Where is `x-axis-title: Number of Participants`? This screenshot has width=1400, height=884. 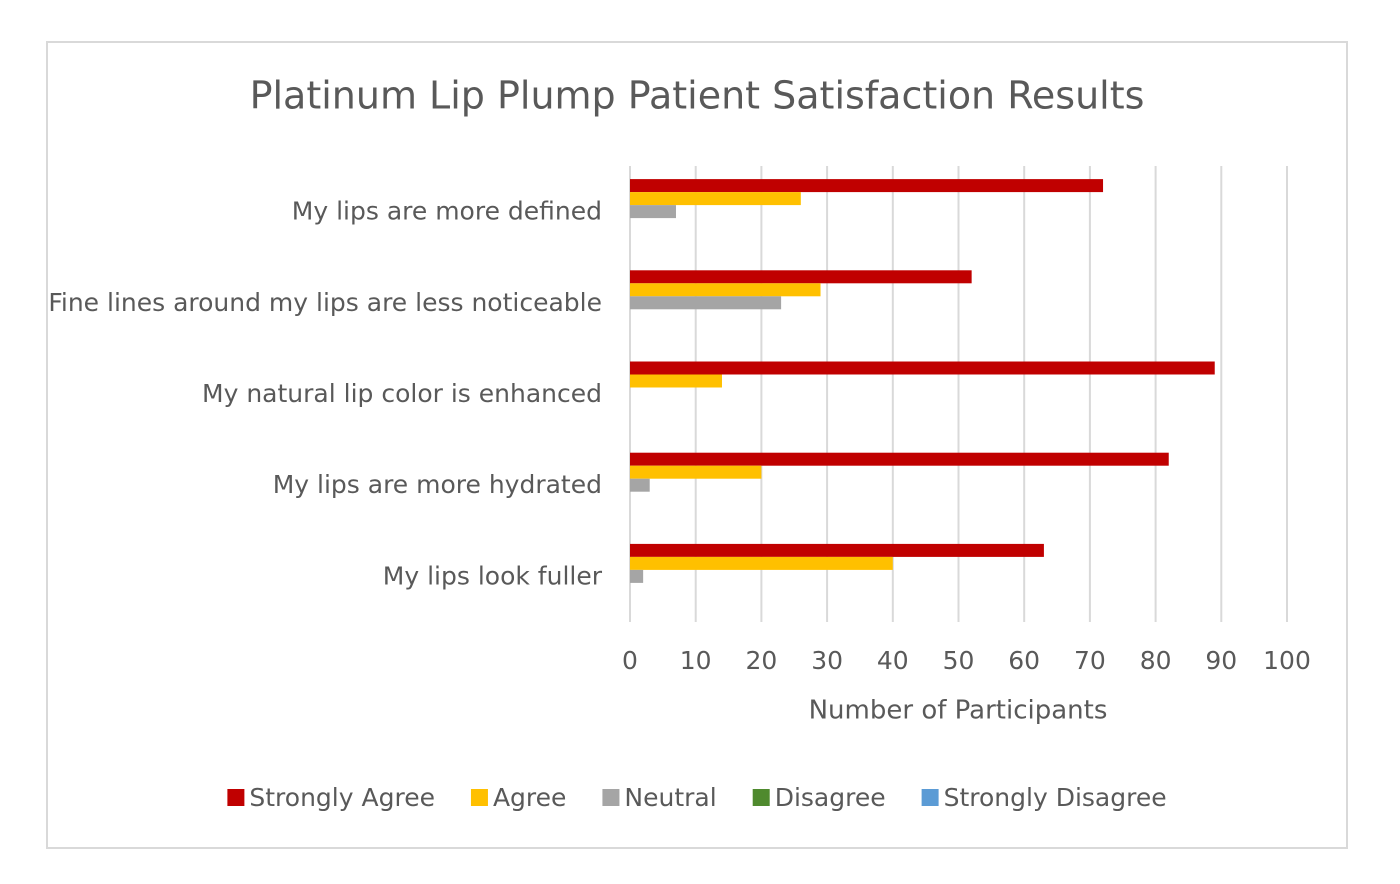
x-axis-title: Number of Participants is located at coordinates (958, 711).